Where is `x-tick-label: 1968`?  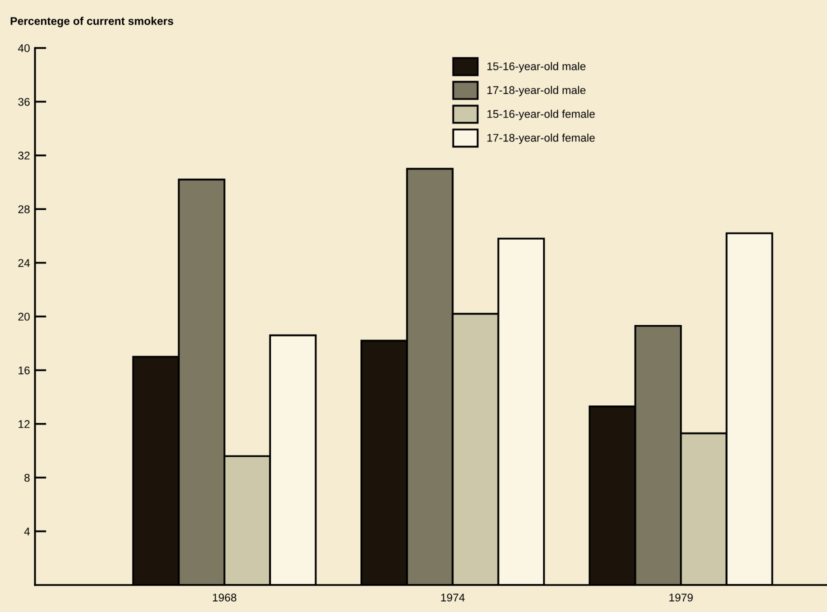 x-tick-label: 1968 is located at coordinates (224, 598).